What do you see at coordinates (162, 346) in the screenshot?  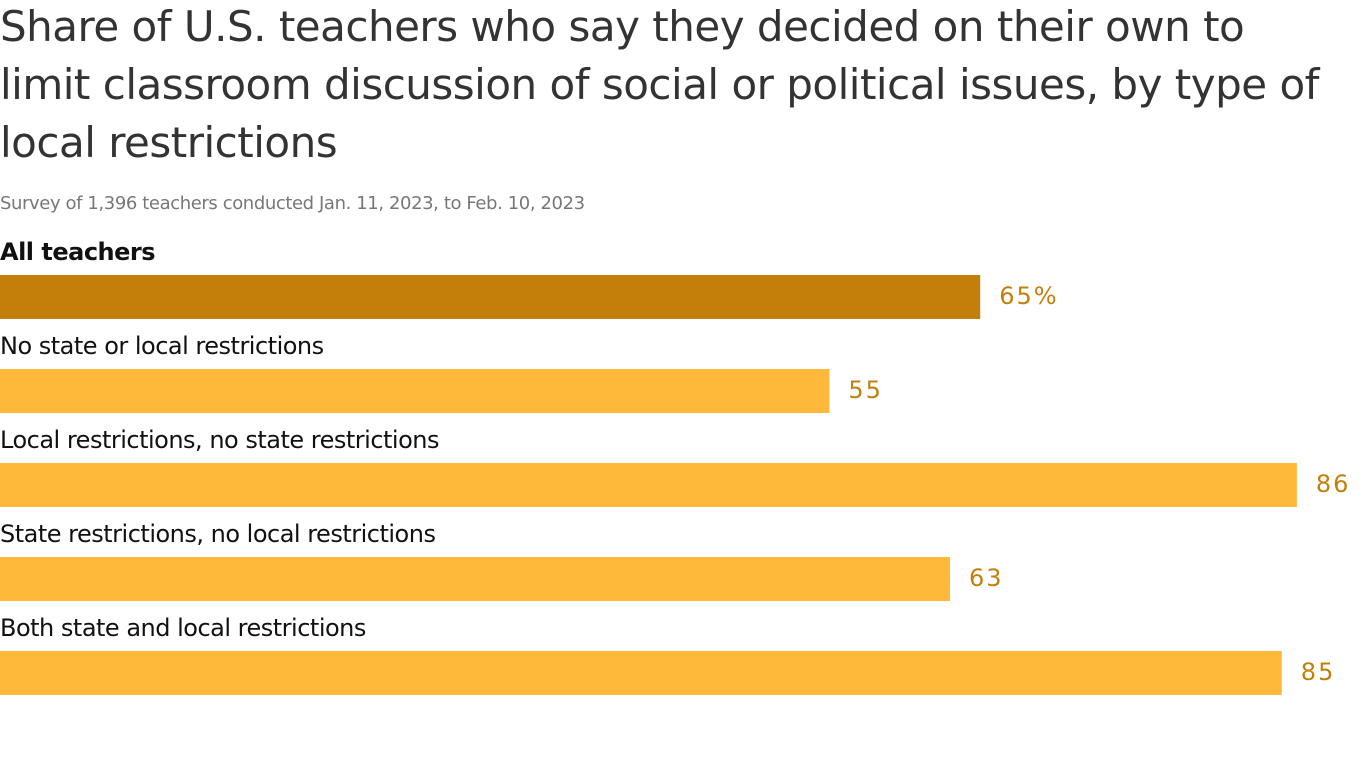 I see `category-label: No state or local restrictions` at bounding box center [162, 346].